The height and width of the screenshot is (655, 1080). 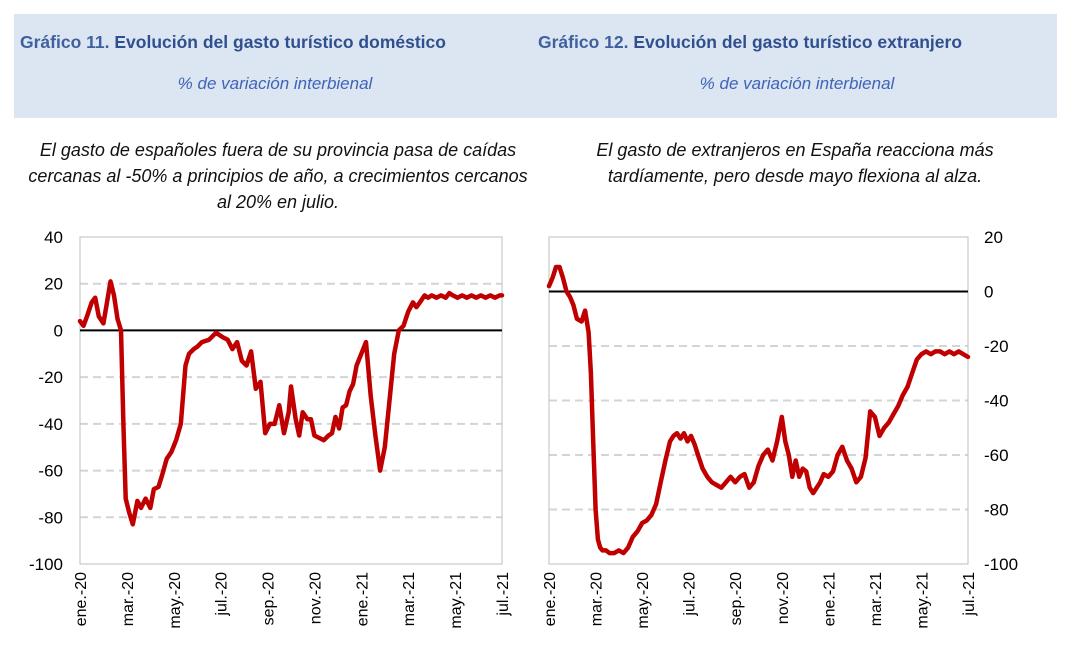 What do you see at coordinates (996, 346) in the screenshot?
I see `chart-12-ytick-label: -20` at bounding box center [996, 346].